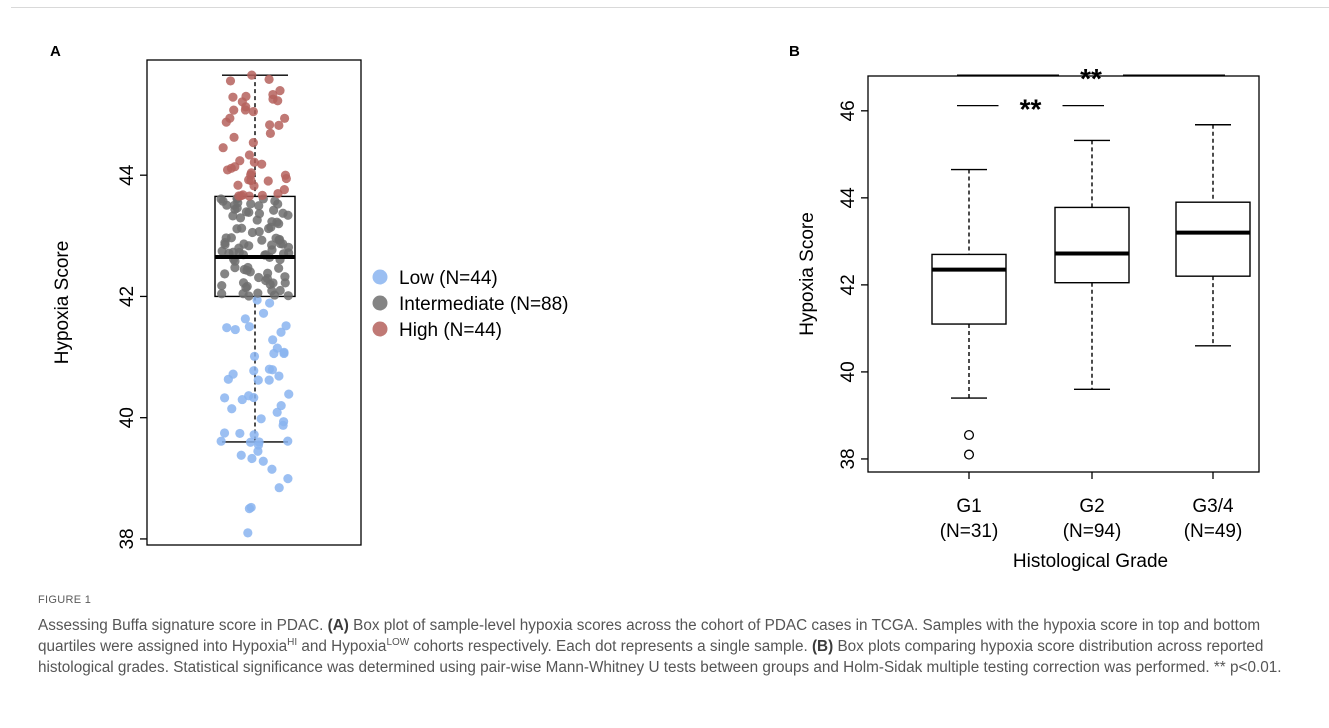  Describe the element at coordinates (1091, 506) in the screenshot. I see `panel-b-x-tick-label: G2` at that location.